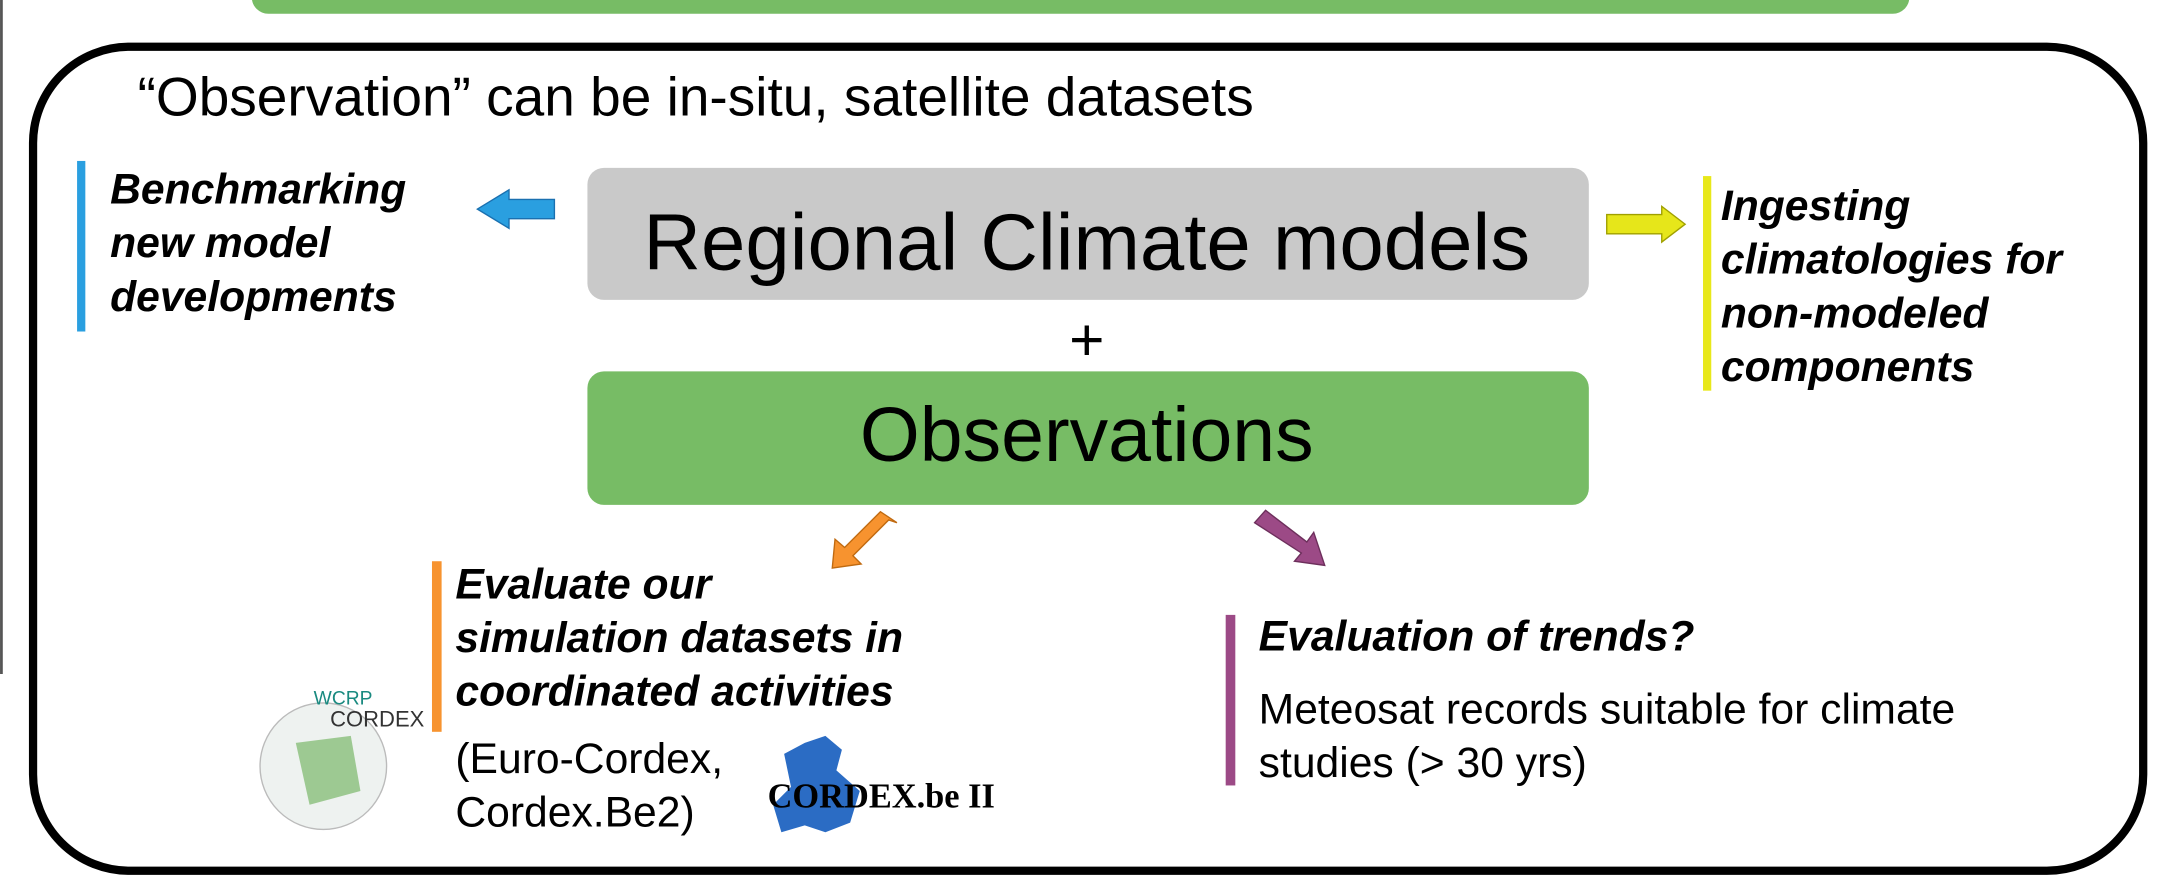 The width and height of the screenshot is (2157, 890). Describe the element at coordinates (1086, 242) in the screenshot. I see `model-label: Regional Climate models` at that location.